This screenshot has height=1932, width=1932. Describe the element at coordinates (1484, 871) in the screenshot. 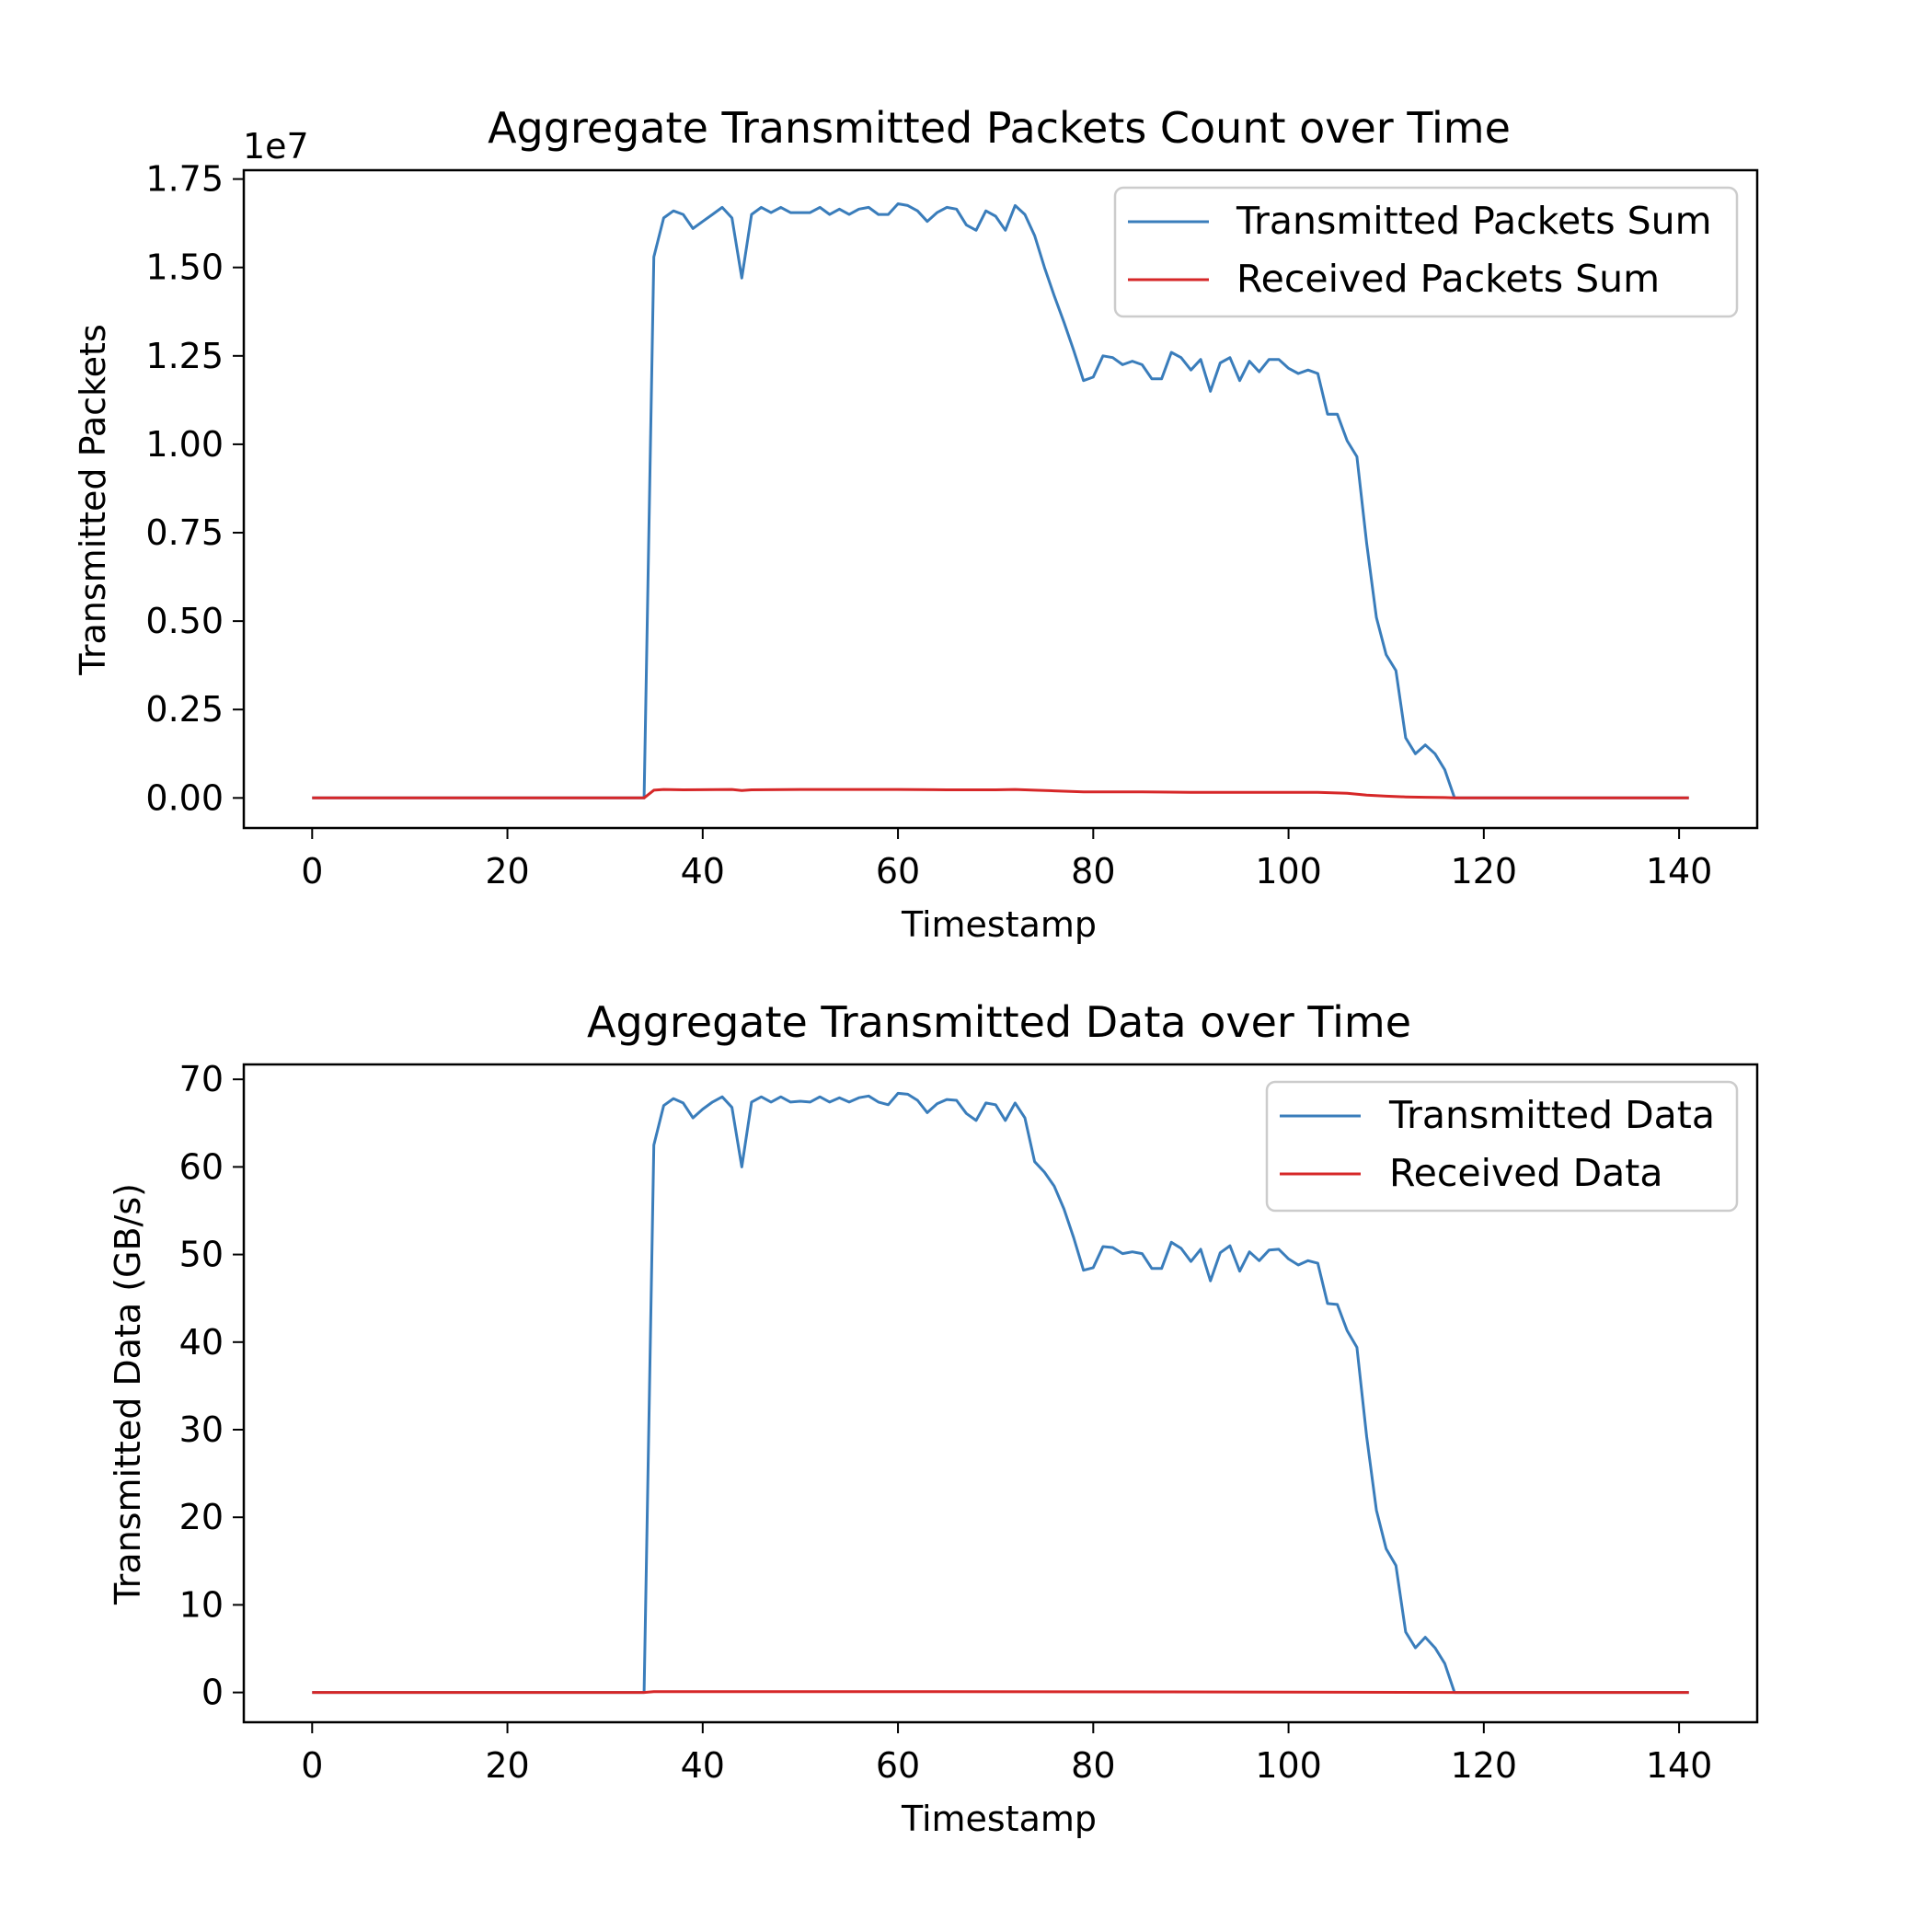

I see `packets-x-tick-label: 120` at that location.